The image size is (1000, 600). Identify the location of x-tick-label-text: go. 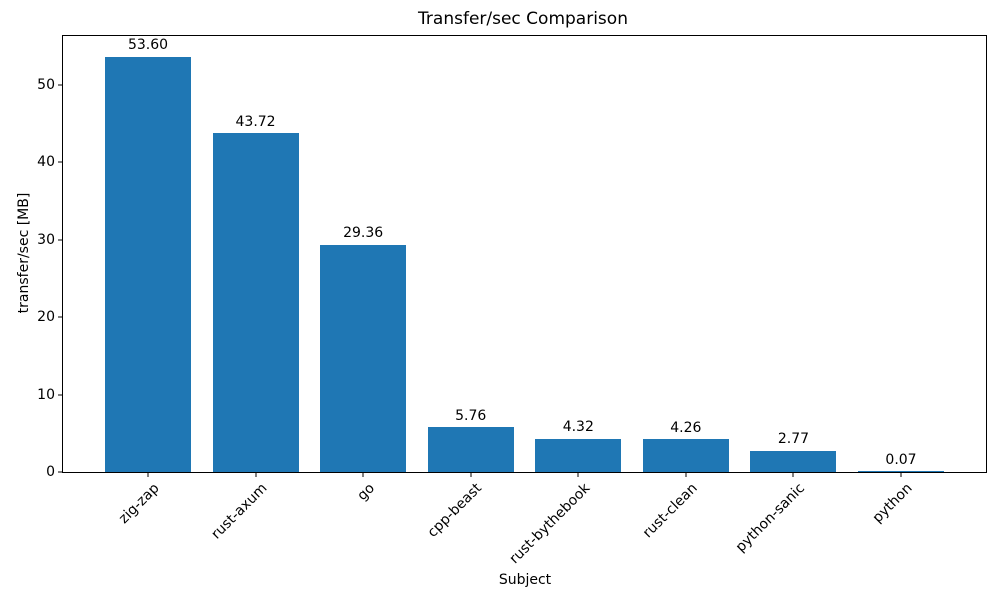
(366, 492).